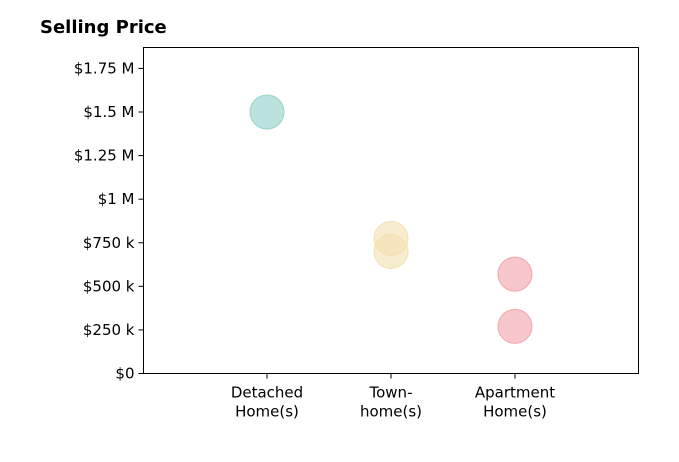  Describe the element at coordinates (267, 402) in the screenshot. I see `x-tick-label: Detached Home(s)` at that location.